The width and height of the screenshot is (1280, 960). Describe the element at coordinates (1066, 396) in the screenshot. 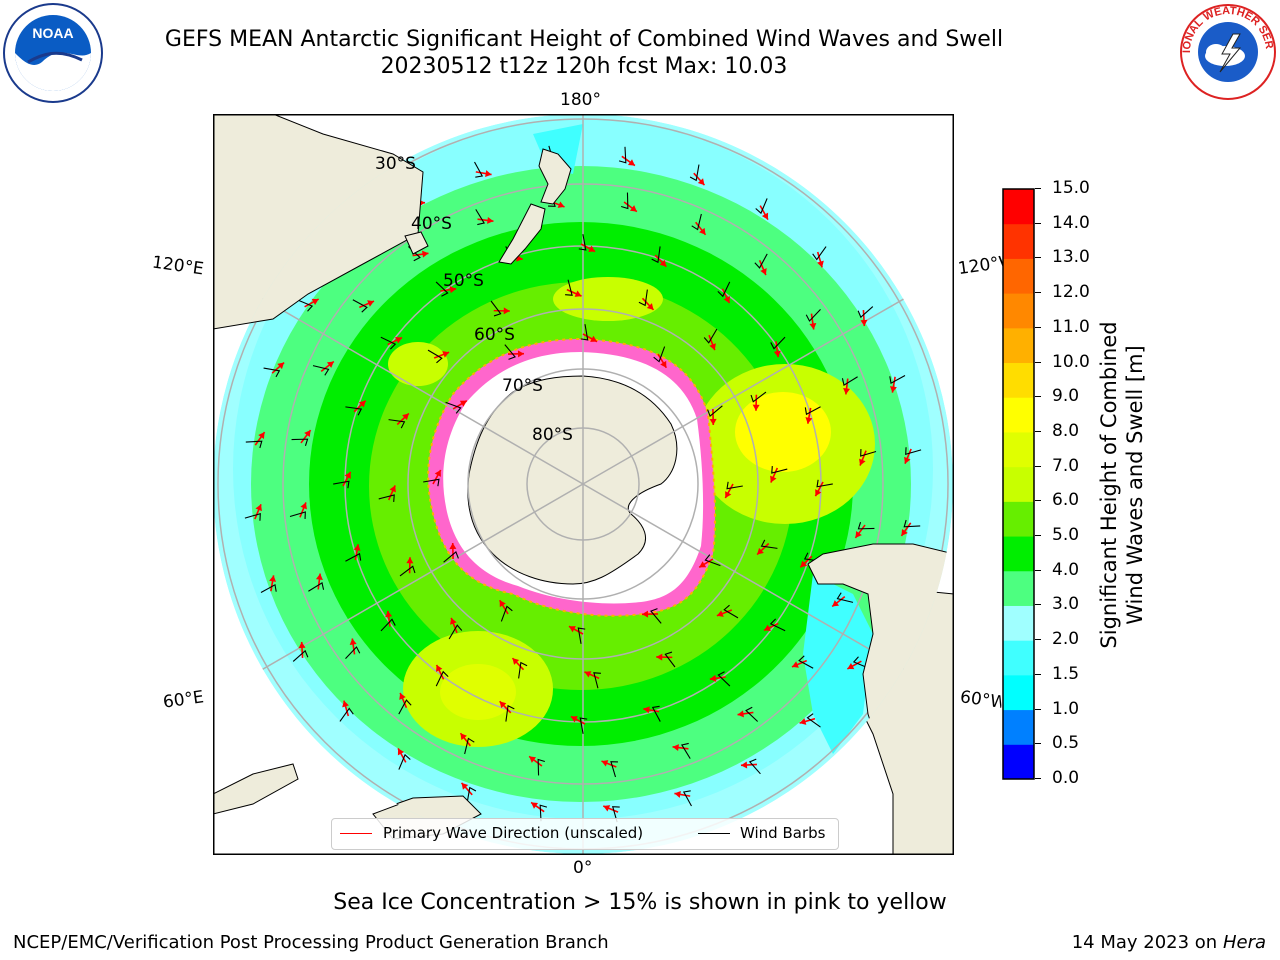

I see `colorbar-tick-label: 9.0` at that location.